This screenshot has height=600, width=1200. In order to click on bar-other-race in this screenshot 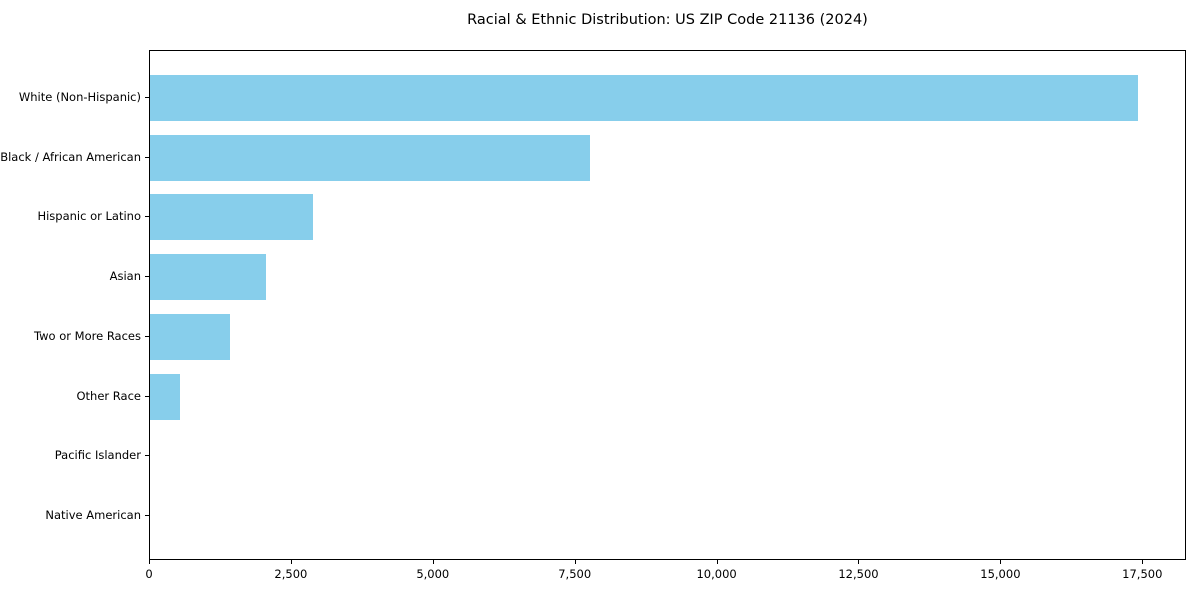, I will do `click(165, 396)`.